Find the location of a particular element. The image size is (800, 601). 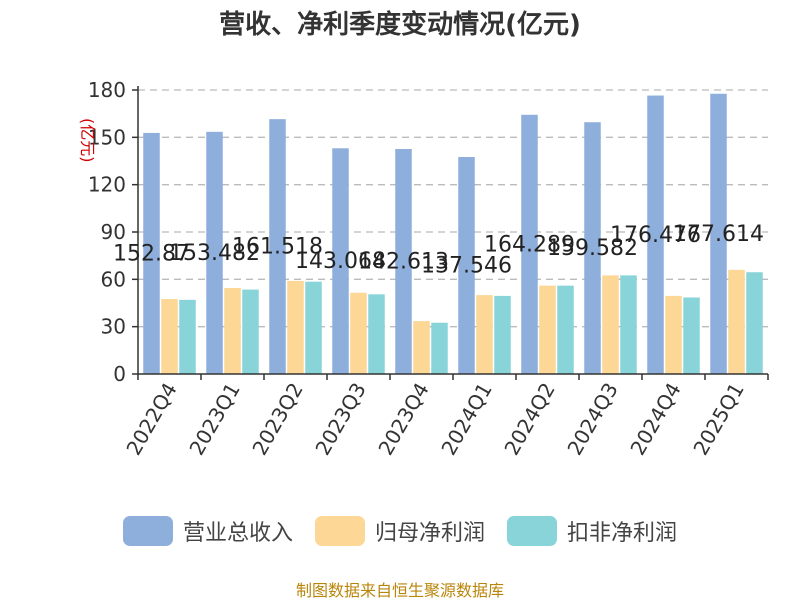

data-label-2023Q3: 143.068 is located at coordinates (340, 261).